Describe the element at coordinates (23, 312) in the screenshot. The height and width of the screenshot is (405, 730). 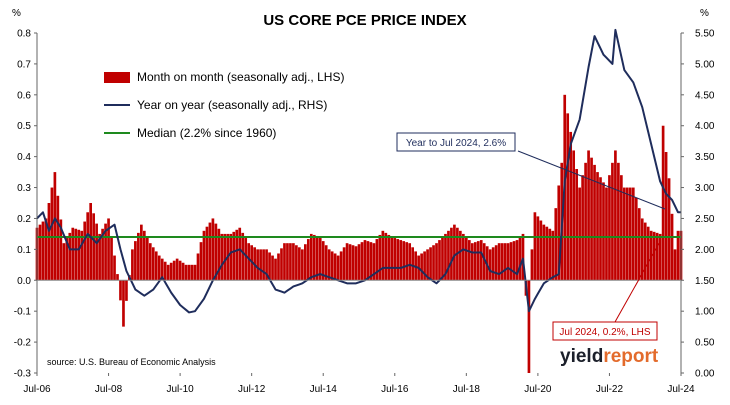
I see `left-tick-label: -0.1` at that location.